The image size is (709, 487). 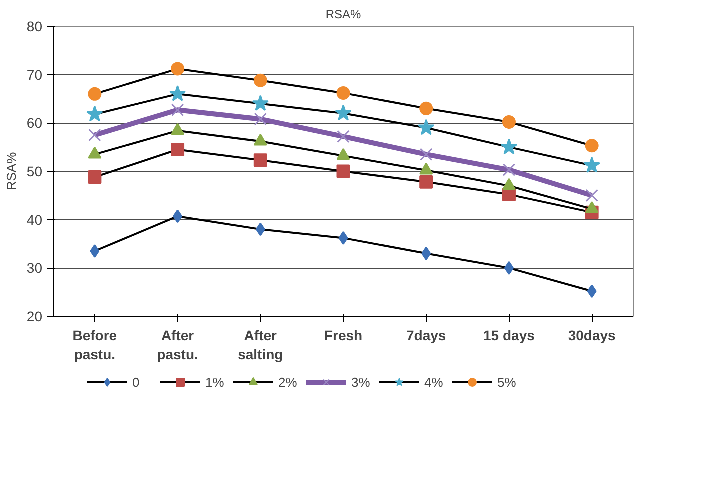 What do you see at coordinates (592, 336) in the screenshot?
I see `x-tick-label: 30days` at bounding box center [592, 336].